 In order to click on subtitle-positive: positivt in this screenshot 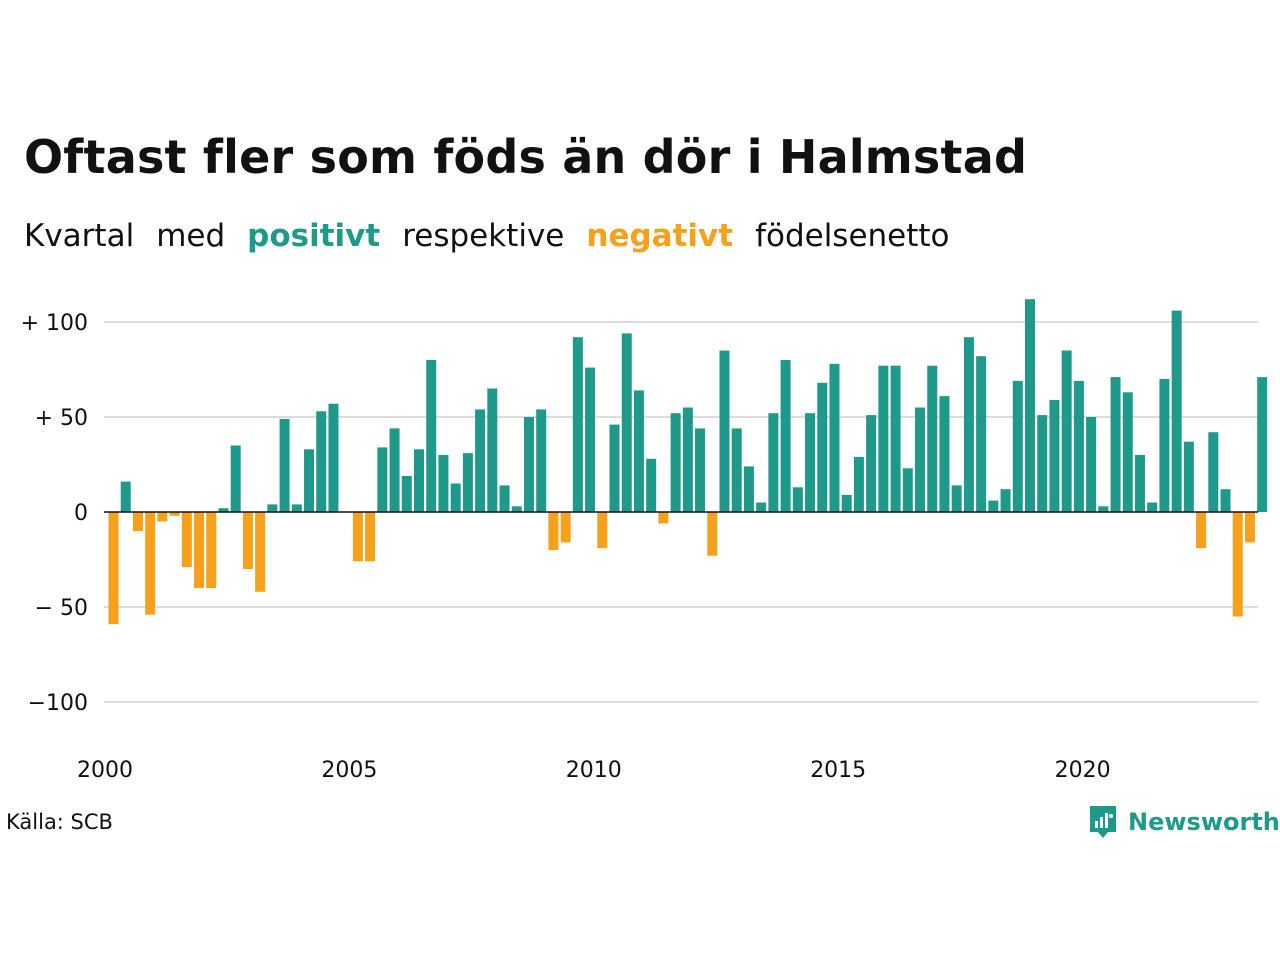, I will do `click(314, 236)`.